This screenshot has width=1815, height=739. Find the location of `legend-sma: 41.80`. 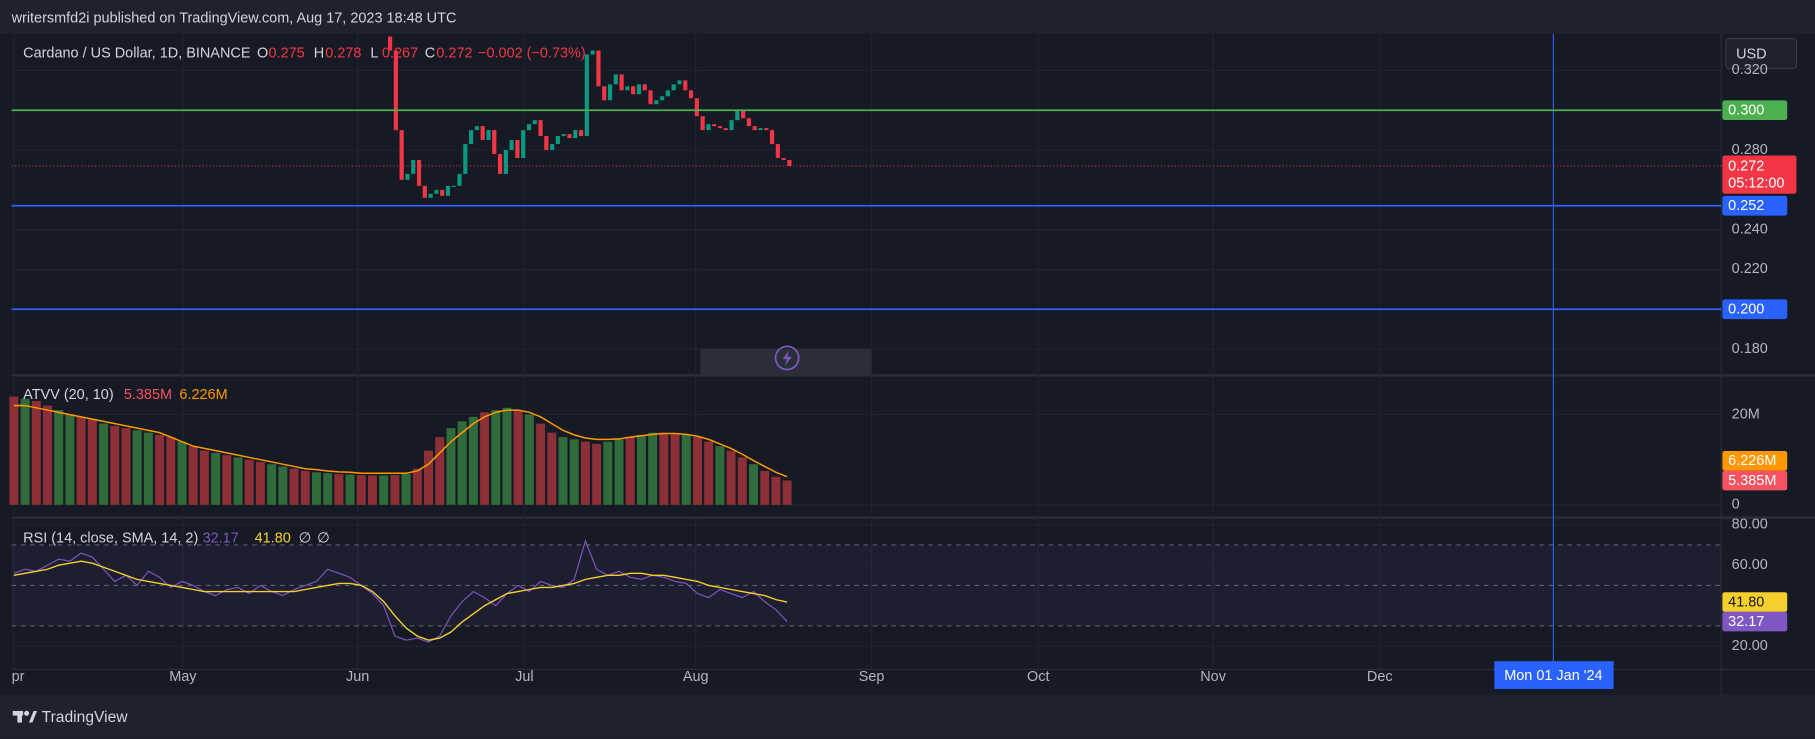

legend-sma: 41.80 is located at coordinates (273, 538).